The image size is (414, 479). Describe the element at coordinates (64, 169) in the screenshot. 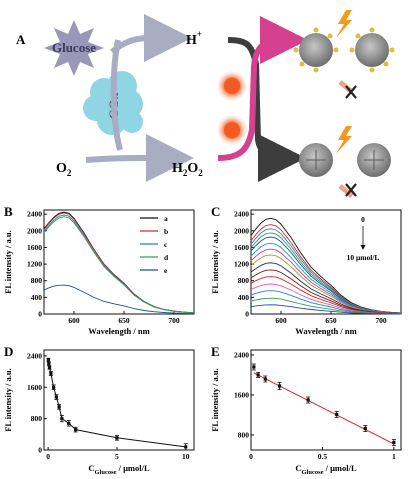

I see `o2-label: O2` at that location.